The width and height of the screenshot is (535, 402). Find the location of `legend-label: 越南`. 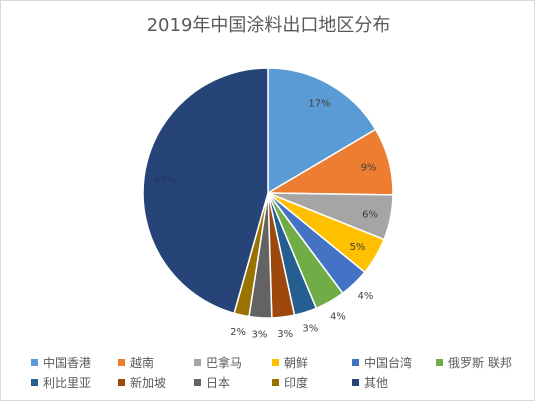

legend-label: 越南 is located at coordinates (142, 363).